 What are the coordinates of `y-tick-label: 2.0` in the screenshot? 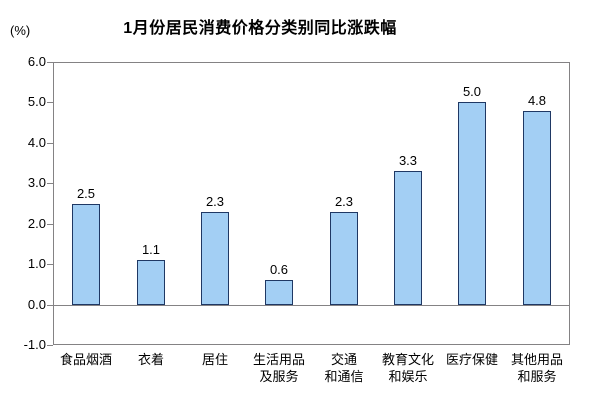 It's located at (36, 223).